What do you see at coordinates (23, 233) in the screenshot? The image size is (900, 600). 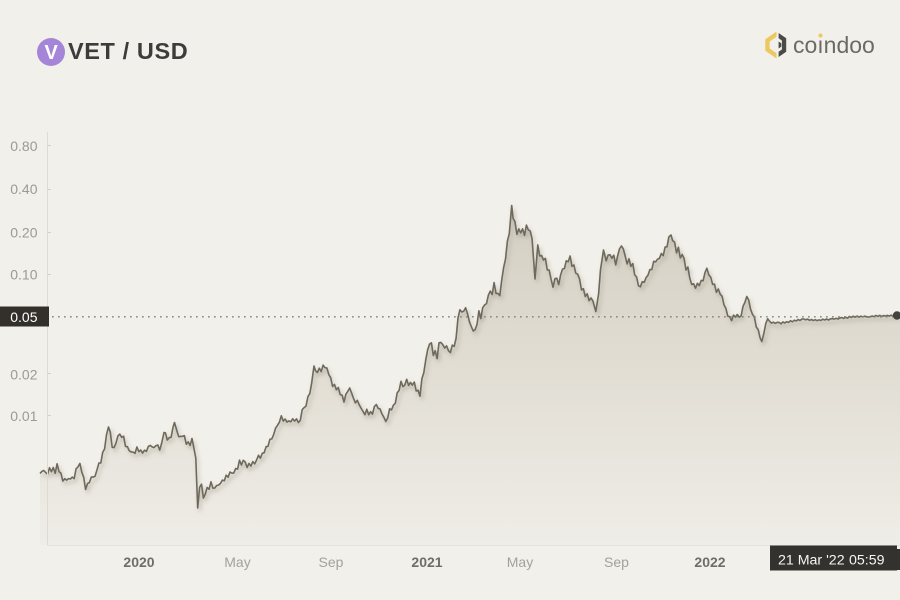 I see `svg-text: 0.20` at bounding box center [23, 233].